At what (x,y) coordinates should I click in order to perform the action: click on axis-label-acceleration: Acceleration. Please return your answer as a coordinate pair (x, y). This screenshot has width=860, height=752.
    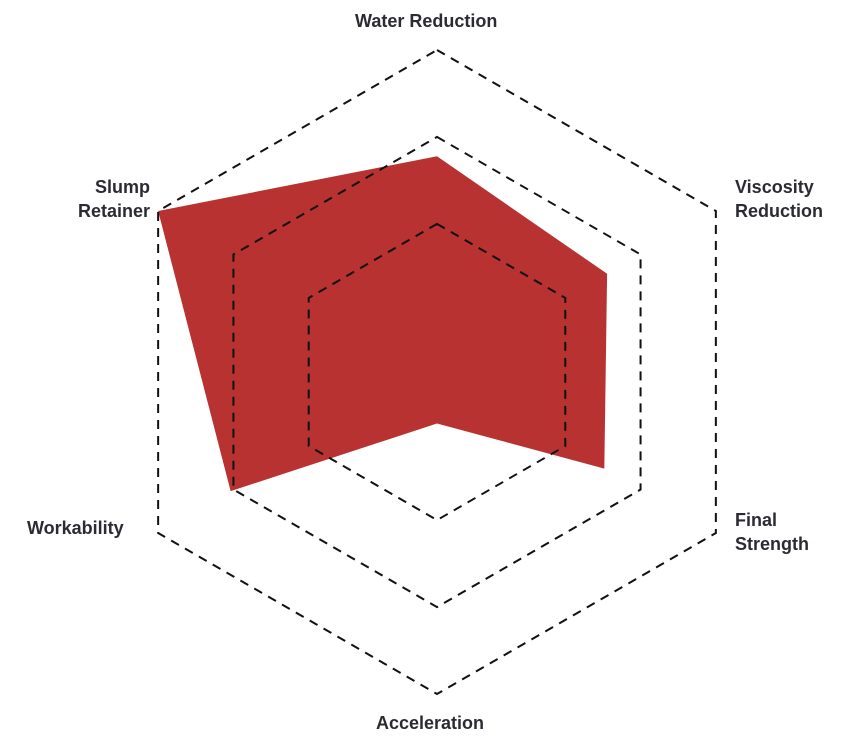
    Looking at the image, I should click on (430, 723).